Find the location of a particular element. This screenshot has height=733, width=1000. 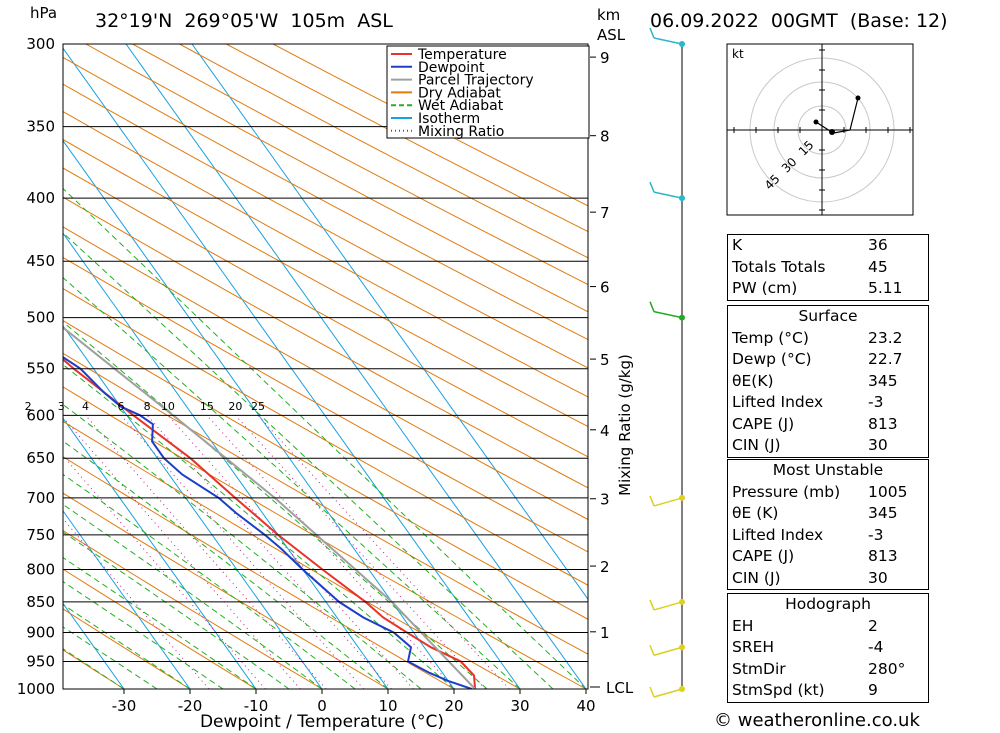

surface-label: θE(K) is located at coordinates (753, 380).